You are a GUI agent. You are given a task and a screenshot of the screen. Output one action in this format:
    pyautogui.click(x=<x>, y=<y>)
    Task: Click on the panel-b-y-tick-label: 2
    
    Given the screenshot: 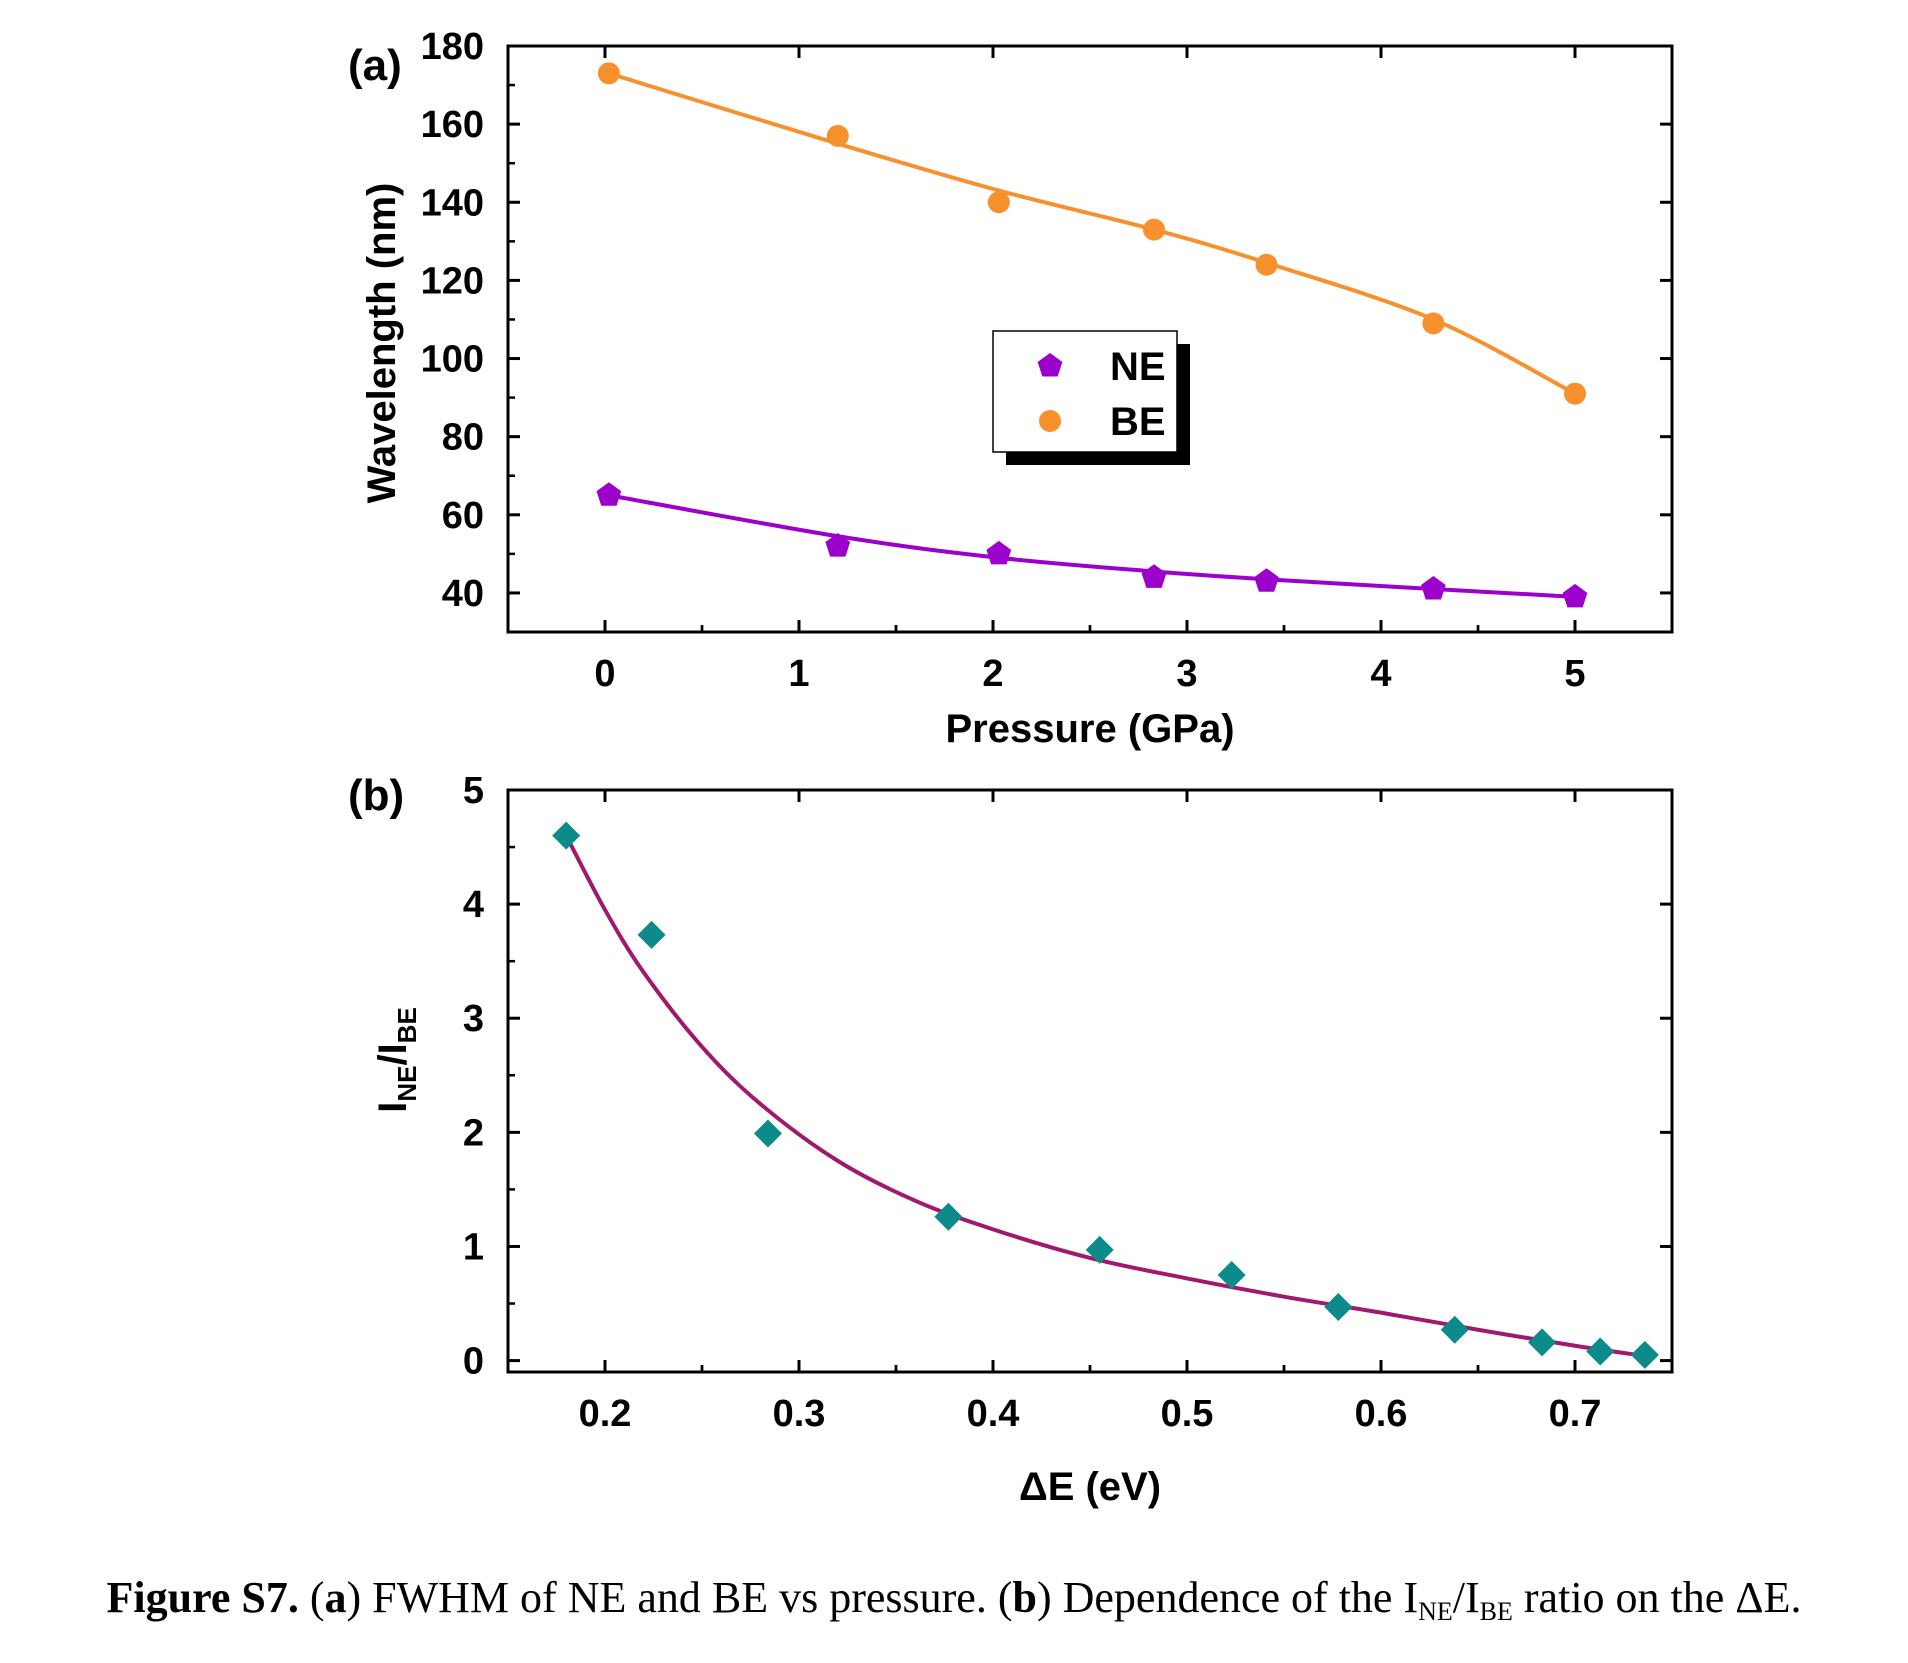 What is the action you would take?
    pyautogui.click(x=473, y=1133)
    